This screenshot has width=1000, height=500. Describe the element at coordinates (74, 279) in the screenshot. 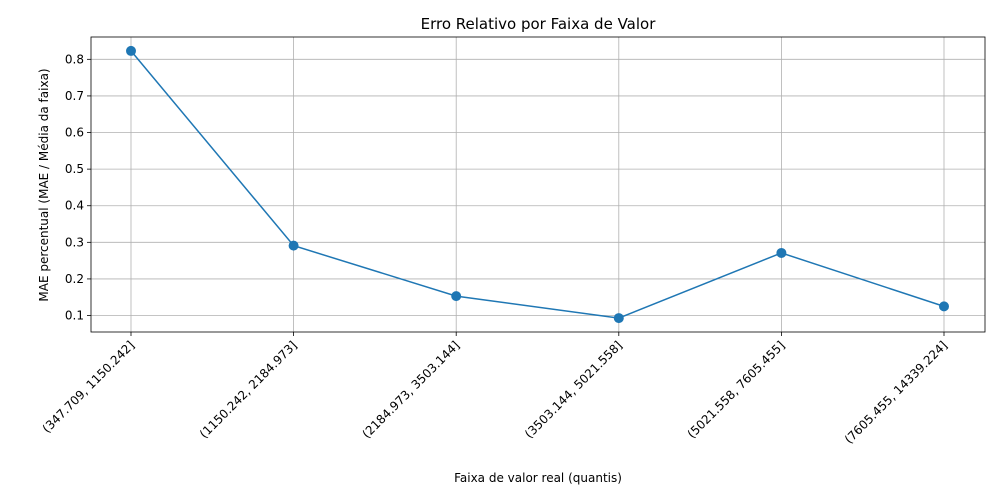

I see `y-tick-label: 0.2` at that location.